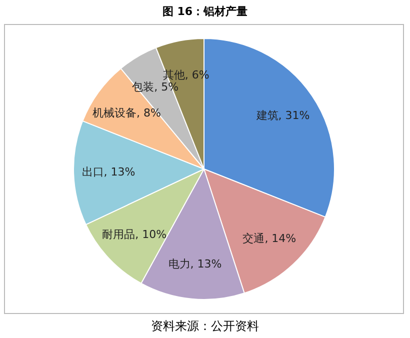  What do you see at coordinates (205, 326) in the screenshot?
I see `text: 资料来源：公开资料` at bounding box center [205, 326].